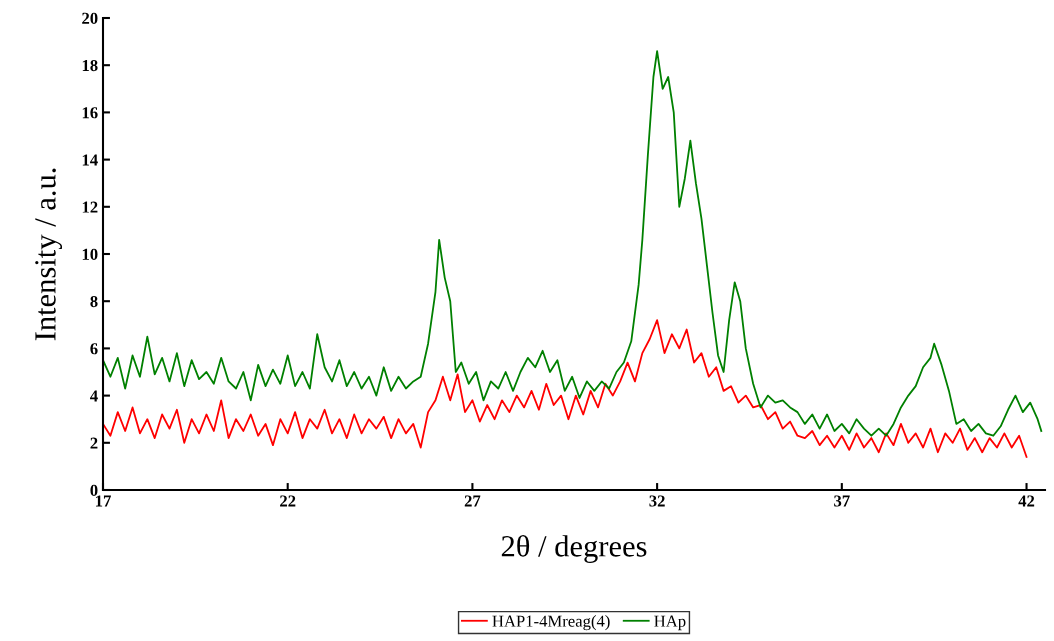  What do you see at coordinates (472, 501) in the screenshot?
I see `x-tick-label: 27` at bounding box center [472, 501].